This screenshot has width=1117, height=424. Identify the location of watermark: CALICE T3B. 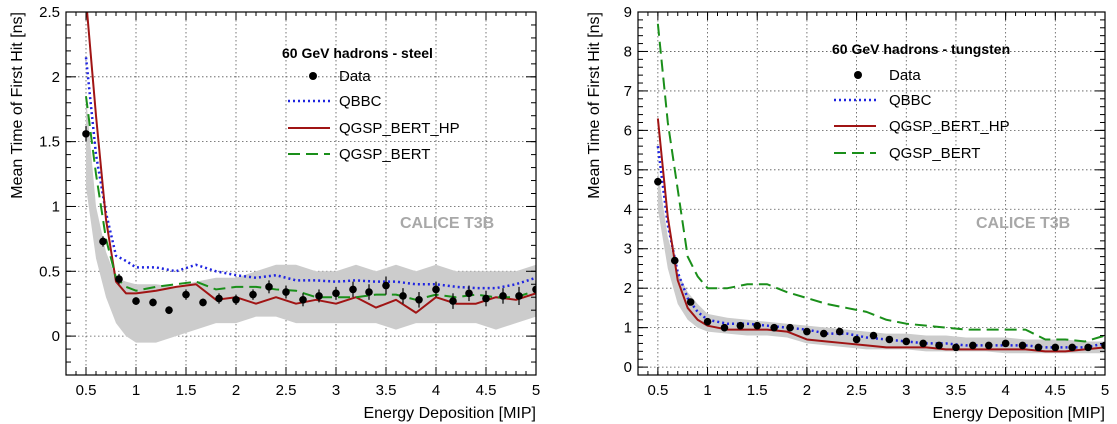
(447, 223).